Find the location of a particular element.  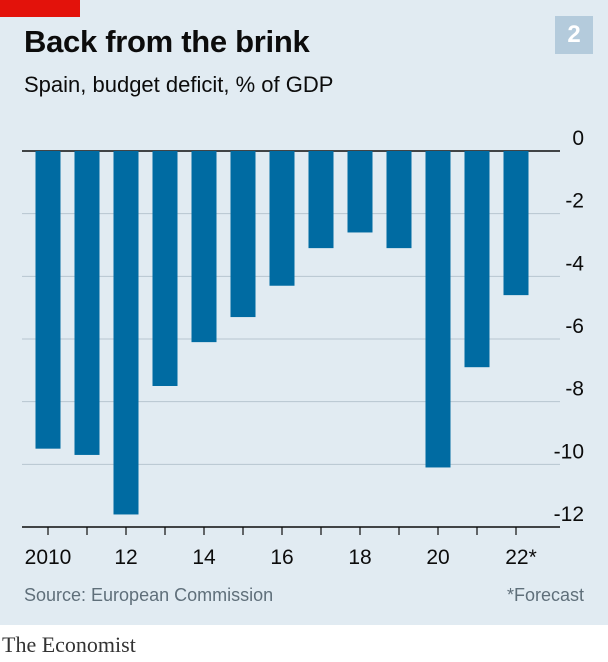

bar-2022 is located at coordinates (516, 223).